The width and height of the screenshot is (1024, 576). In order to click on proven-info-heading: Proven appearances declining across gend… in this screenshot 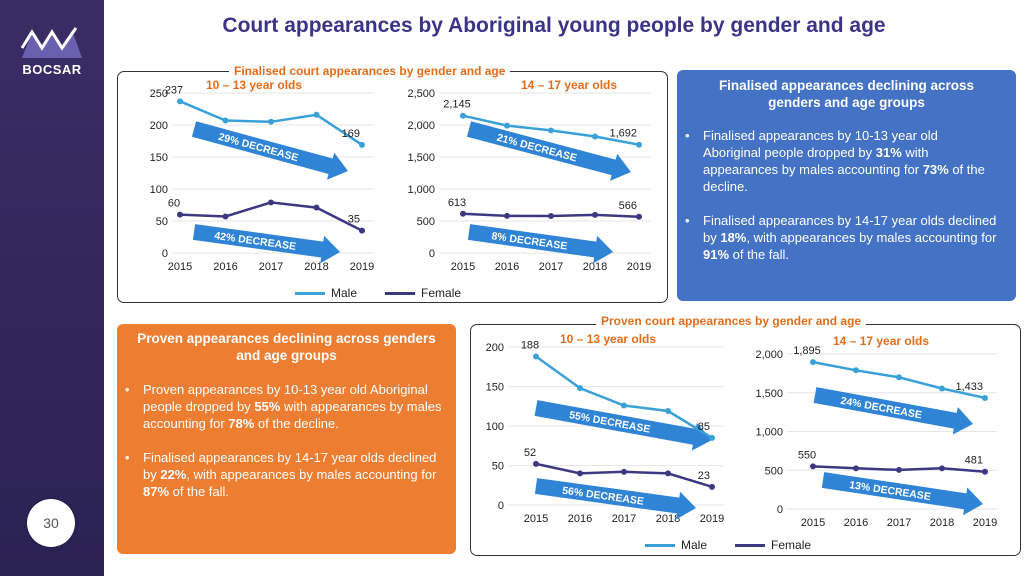, I will do `click(286, 347)`.